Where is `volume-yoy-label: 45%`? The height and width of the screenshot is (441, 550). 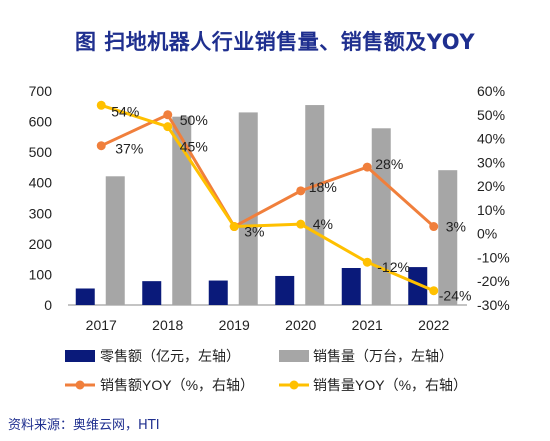
volume-yoy-label: 45% is located at coordinates (194, 147).